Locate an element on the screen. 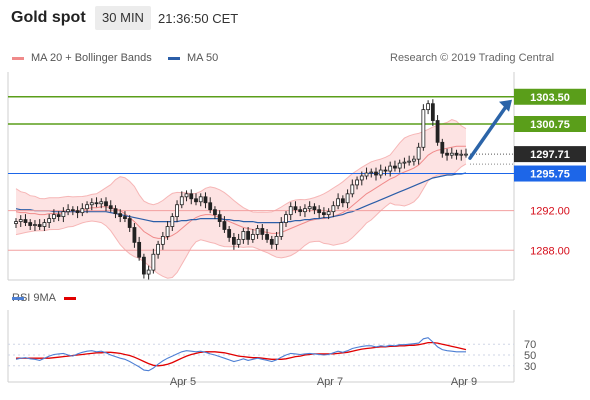 The image size is (590, 400). level-label-bg-current is located at coordinates (550, 154).